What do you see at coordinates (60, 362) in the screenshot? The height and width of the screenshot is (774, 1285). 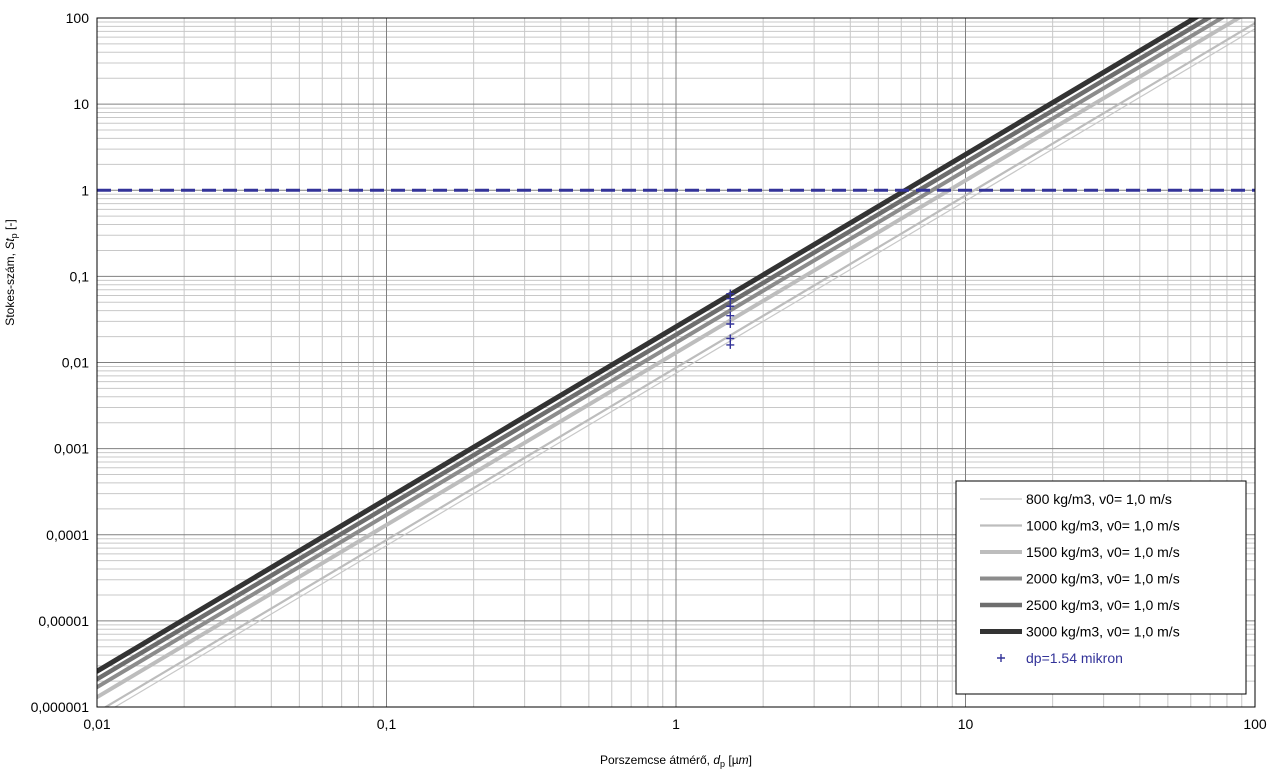 I see `y-tick-labels: 0,000001 0,00001 0,0001 0,001 0,01 0,1 1 10 100` at bounding box center [60, 362].